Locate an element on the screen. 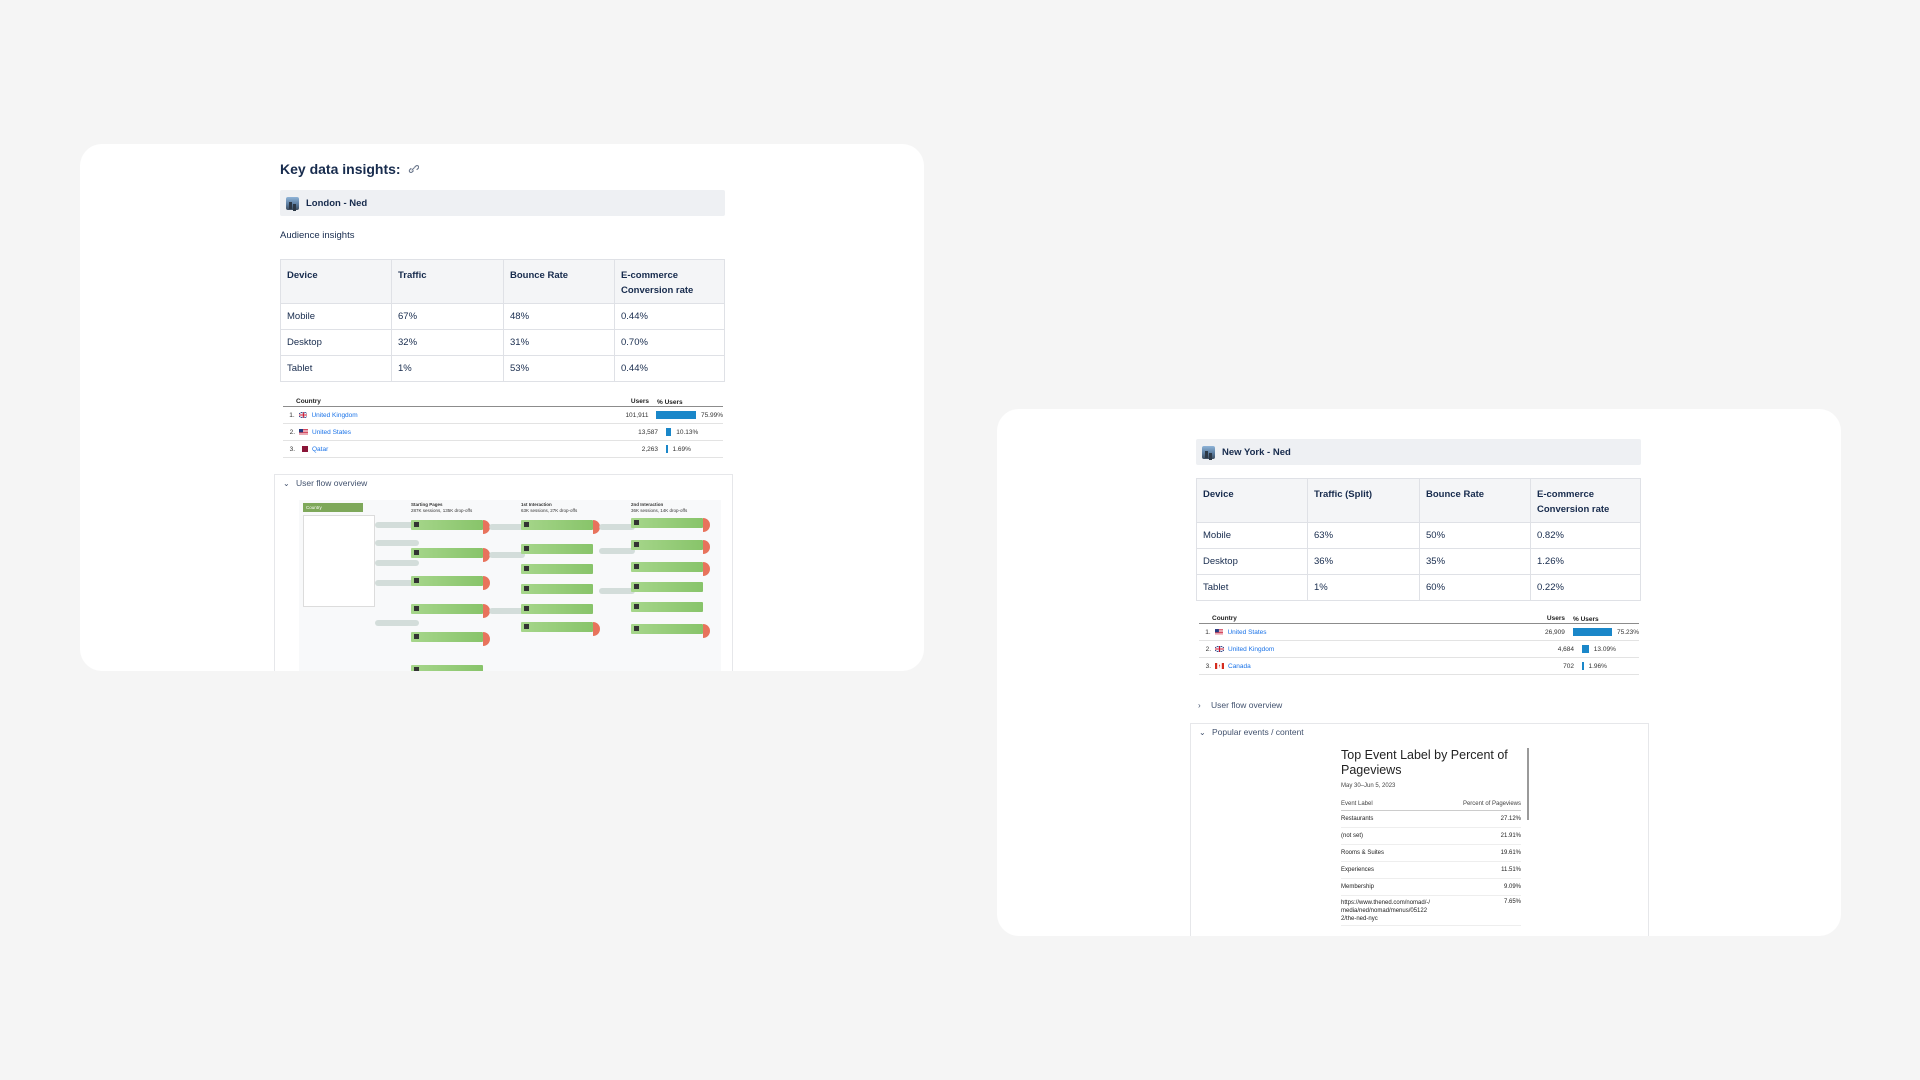  pct-value: 1.96% is located at coordinates (1597, 666).